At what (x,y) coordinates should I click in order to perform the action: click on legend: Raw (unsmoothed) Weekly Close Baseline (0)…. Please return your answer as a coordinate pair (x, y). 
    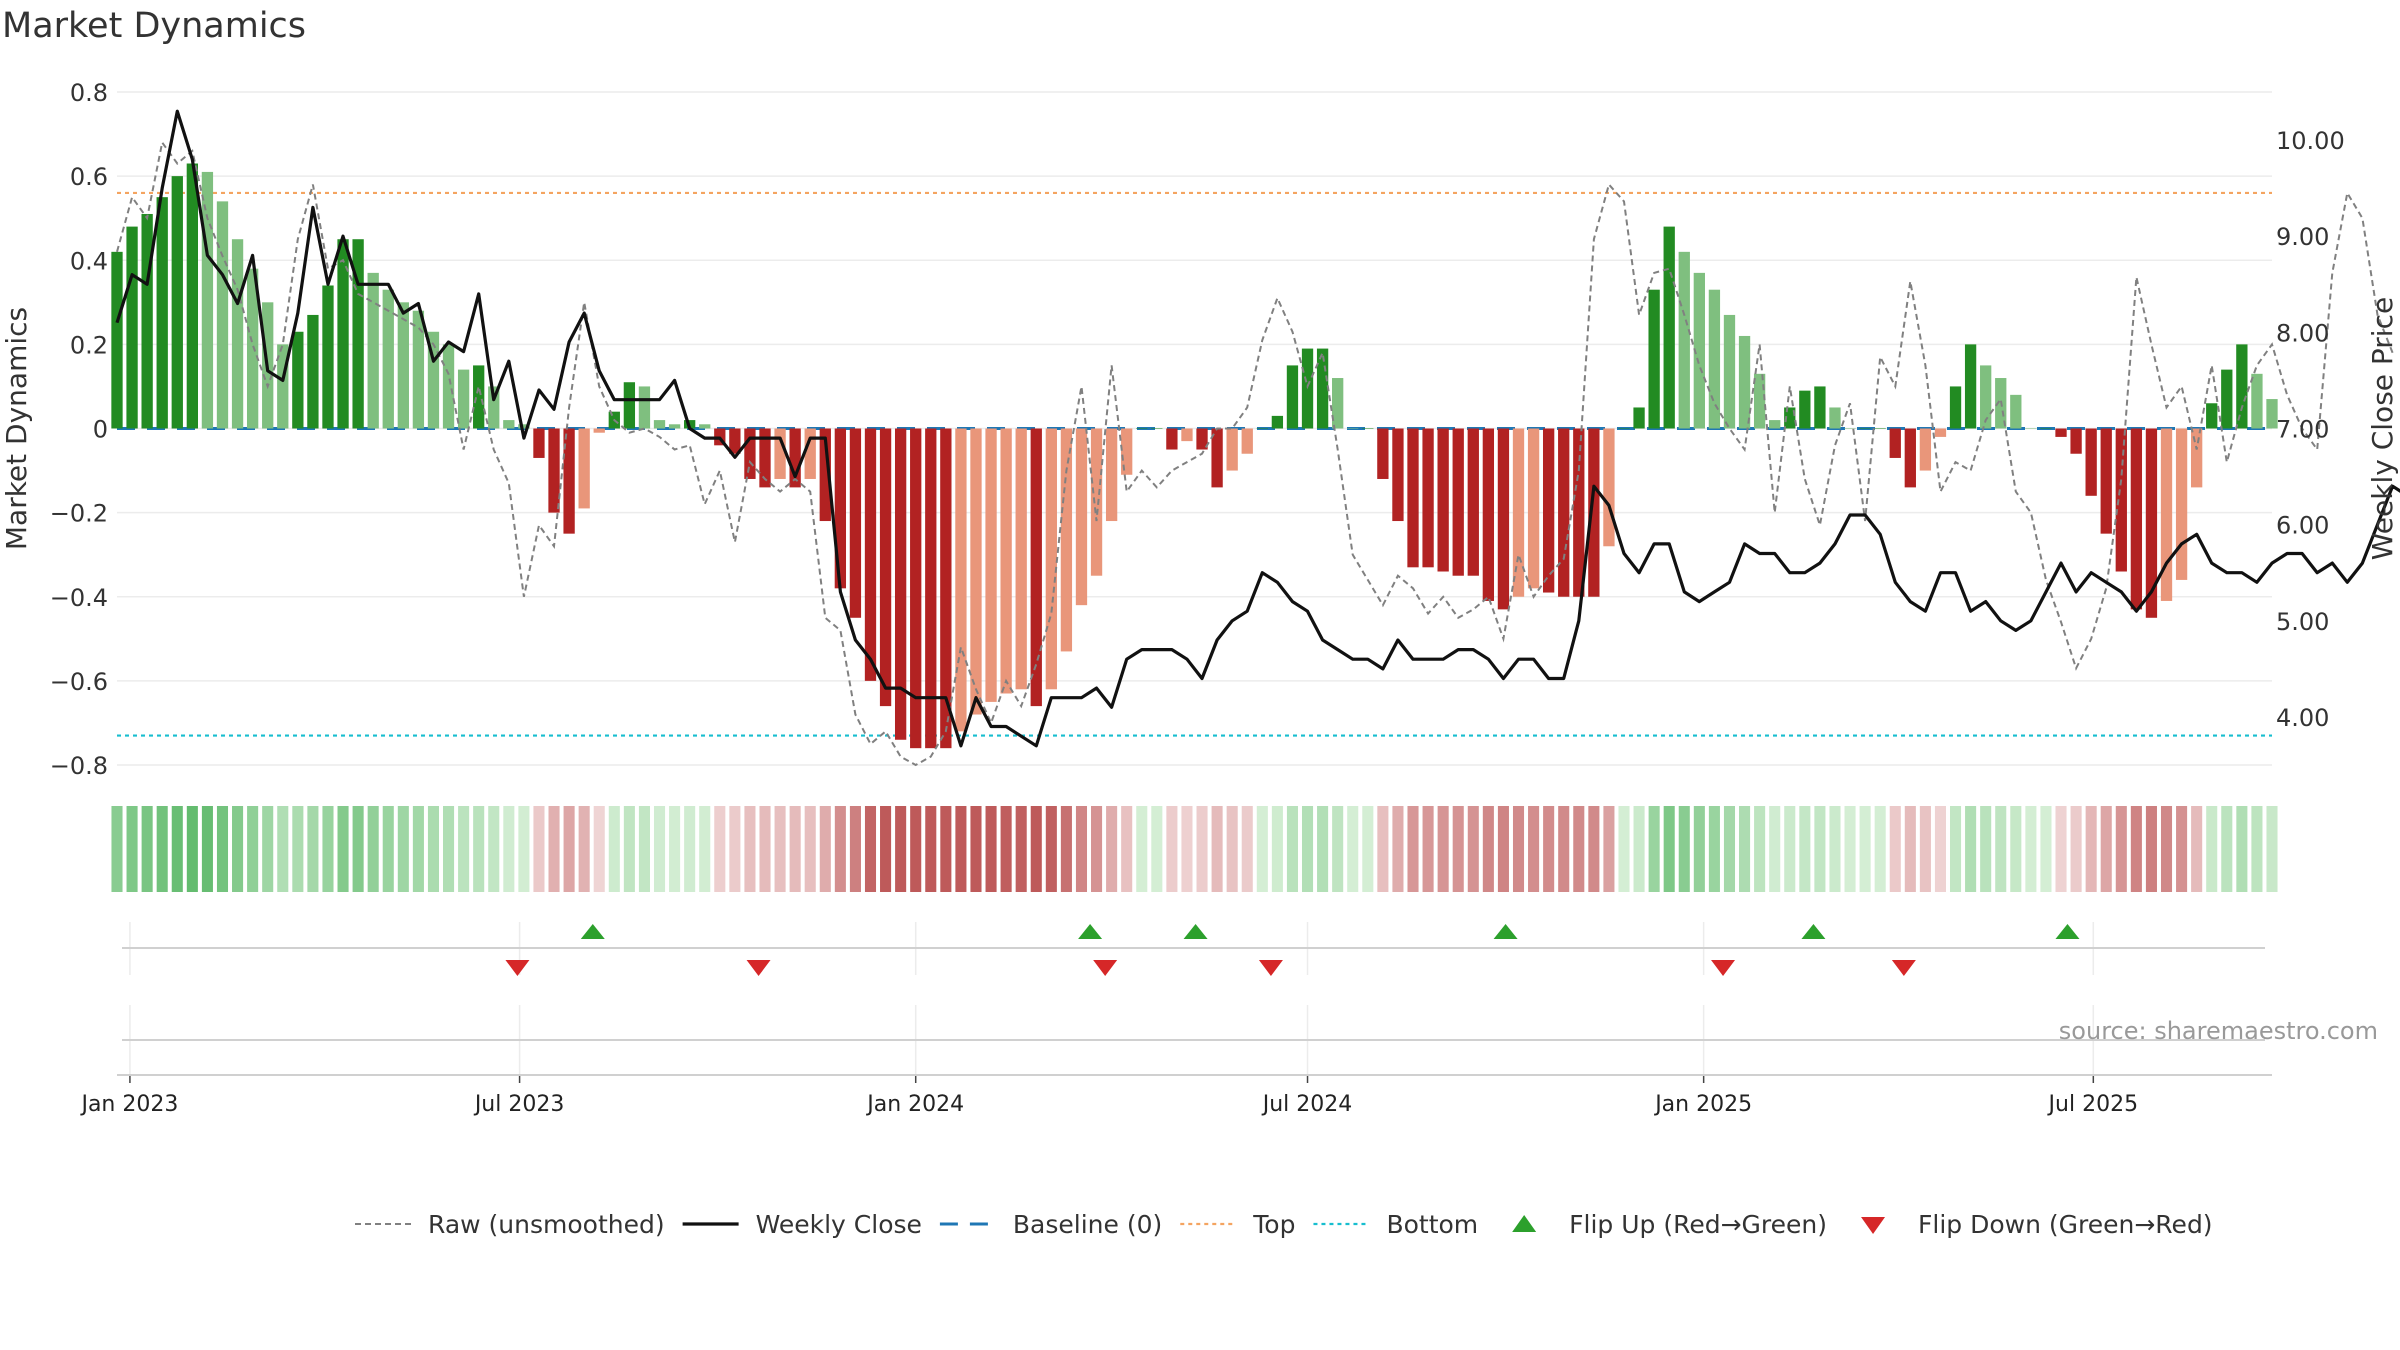
    Looking at the image, I should click on (1284, 1224).